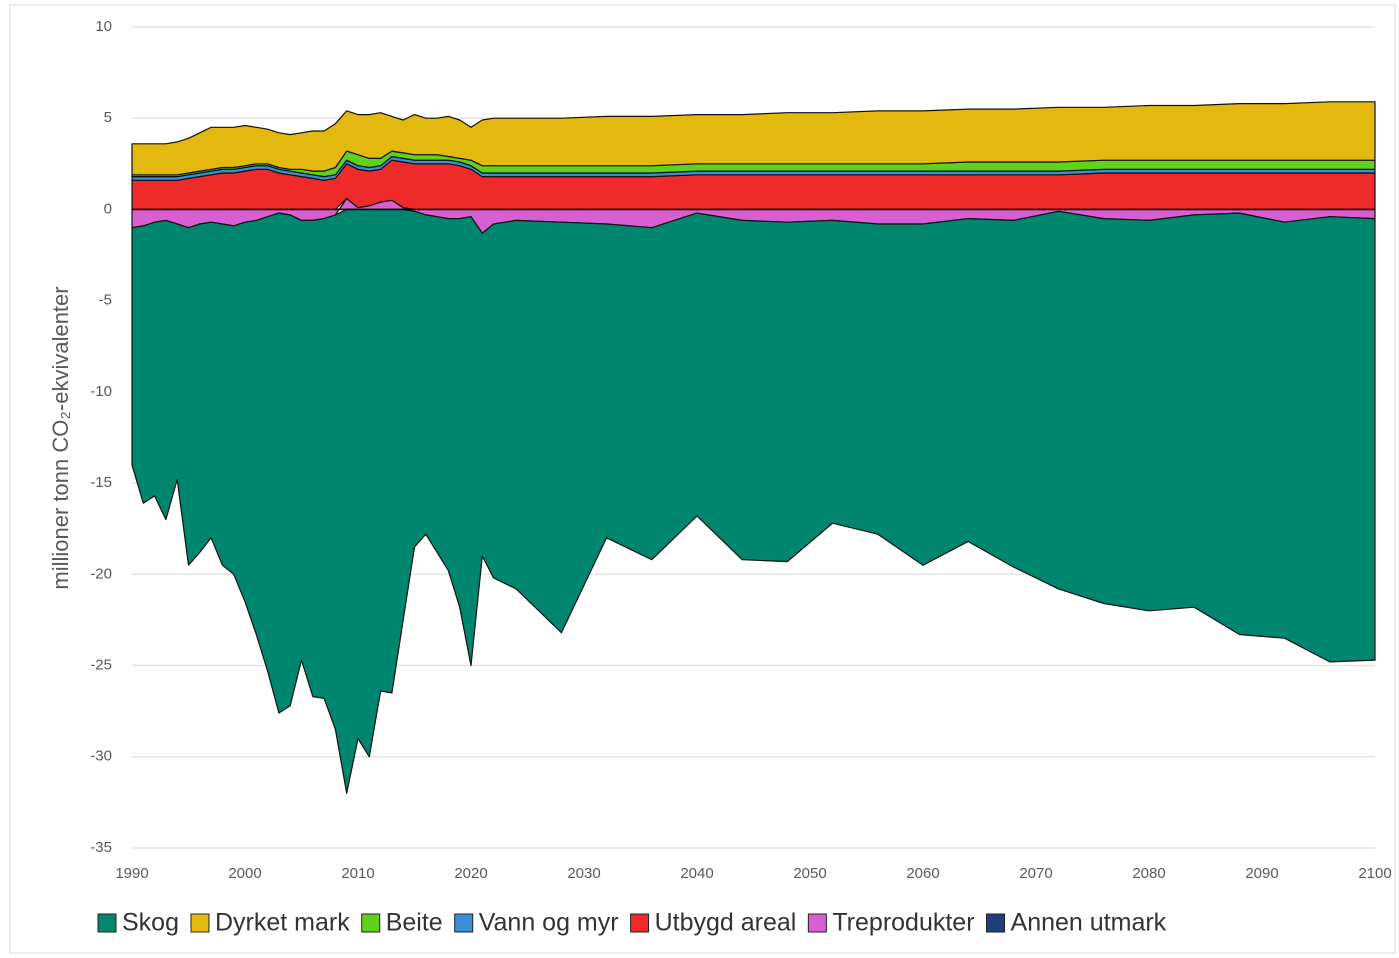  Describe the element at coordinates (105, 300) in the screenshot. I see `y-tick-label: -5` at that location.